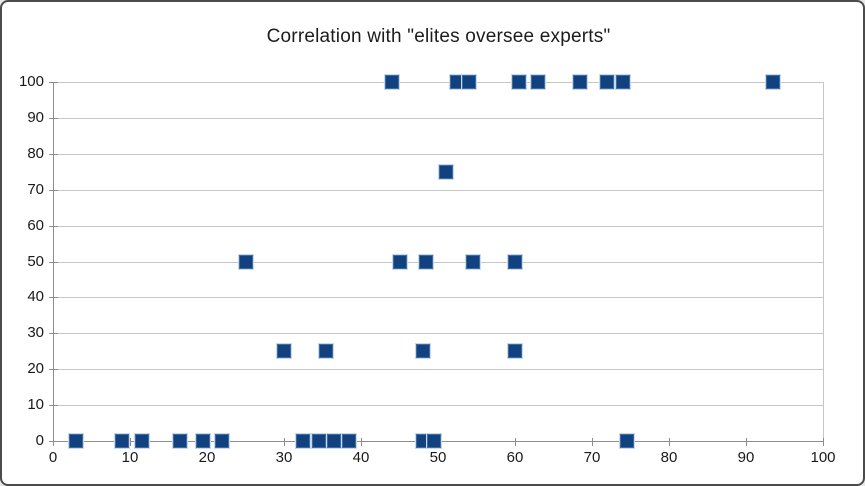  Describe the element at coordinates (31, 81) in the screenshot. I see `y-tick-label: 100` at that location.